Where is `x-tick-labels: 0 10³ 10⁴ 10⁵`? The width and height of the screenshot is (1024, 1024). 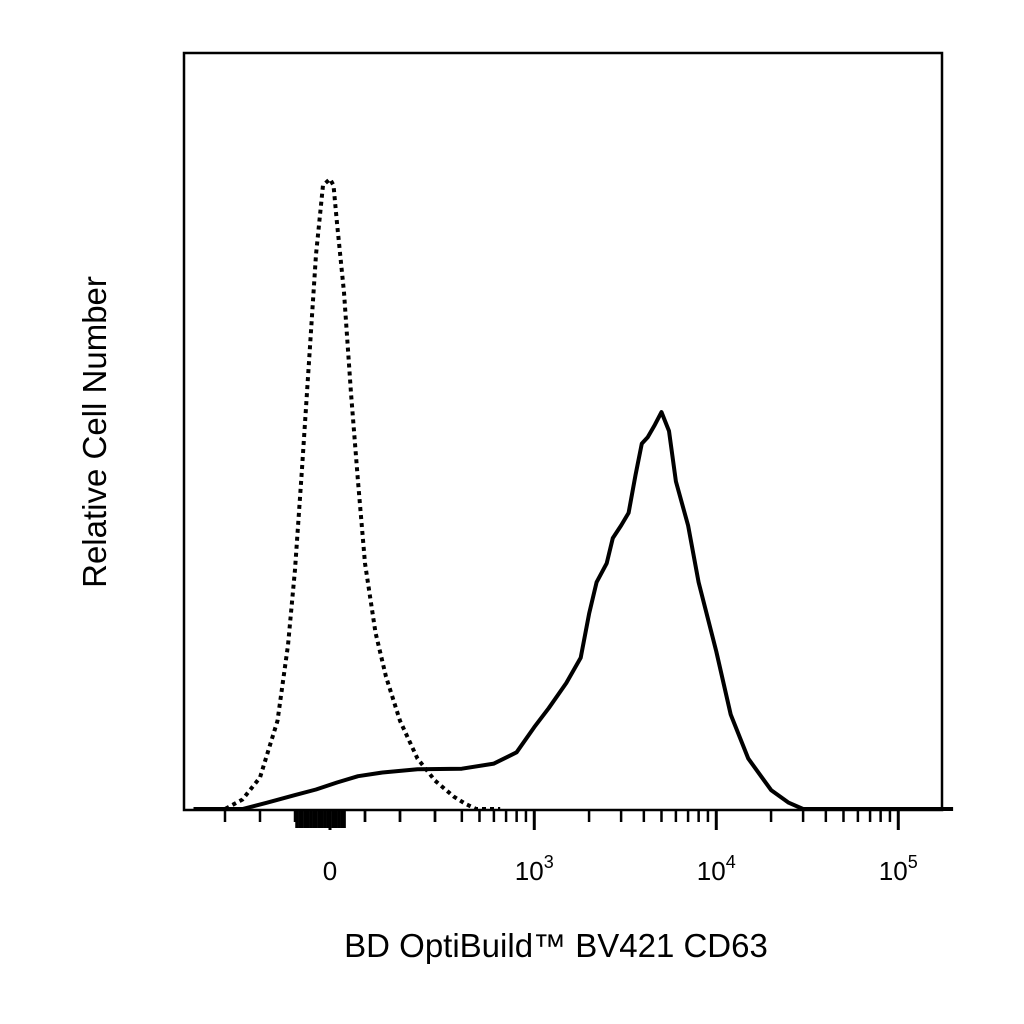
x-tick-labels: 0 10³ 10⁴ 10⁵ is located at coordinates (620, 869).